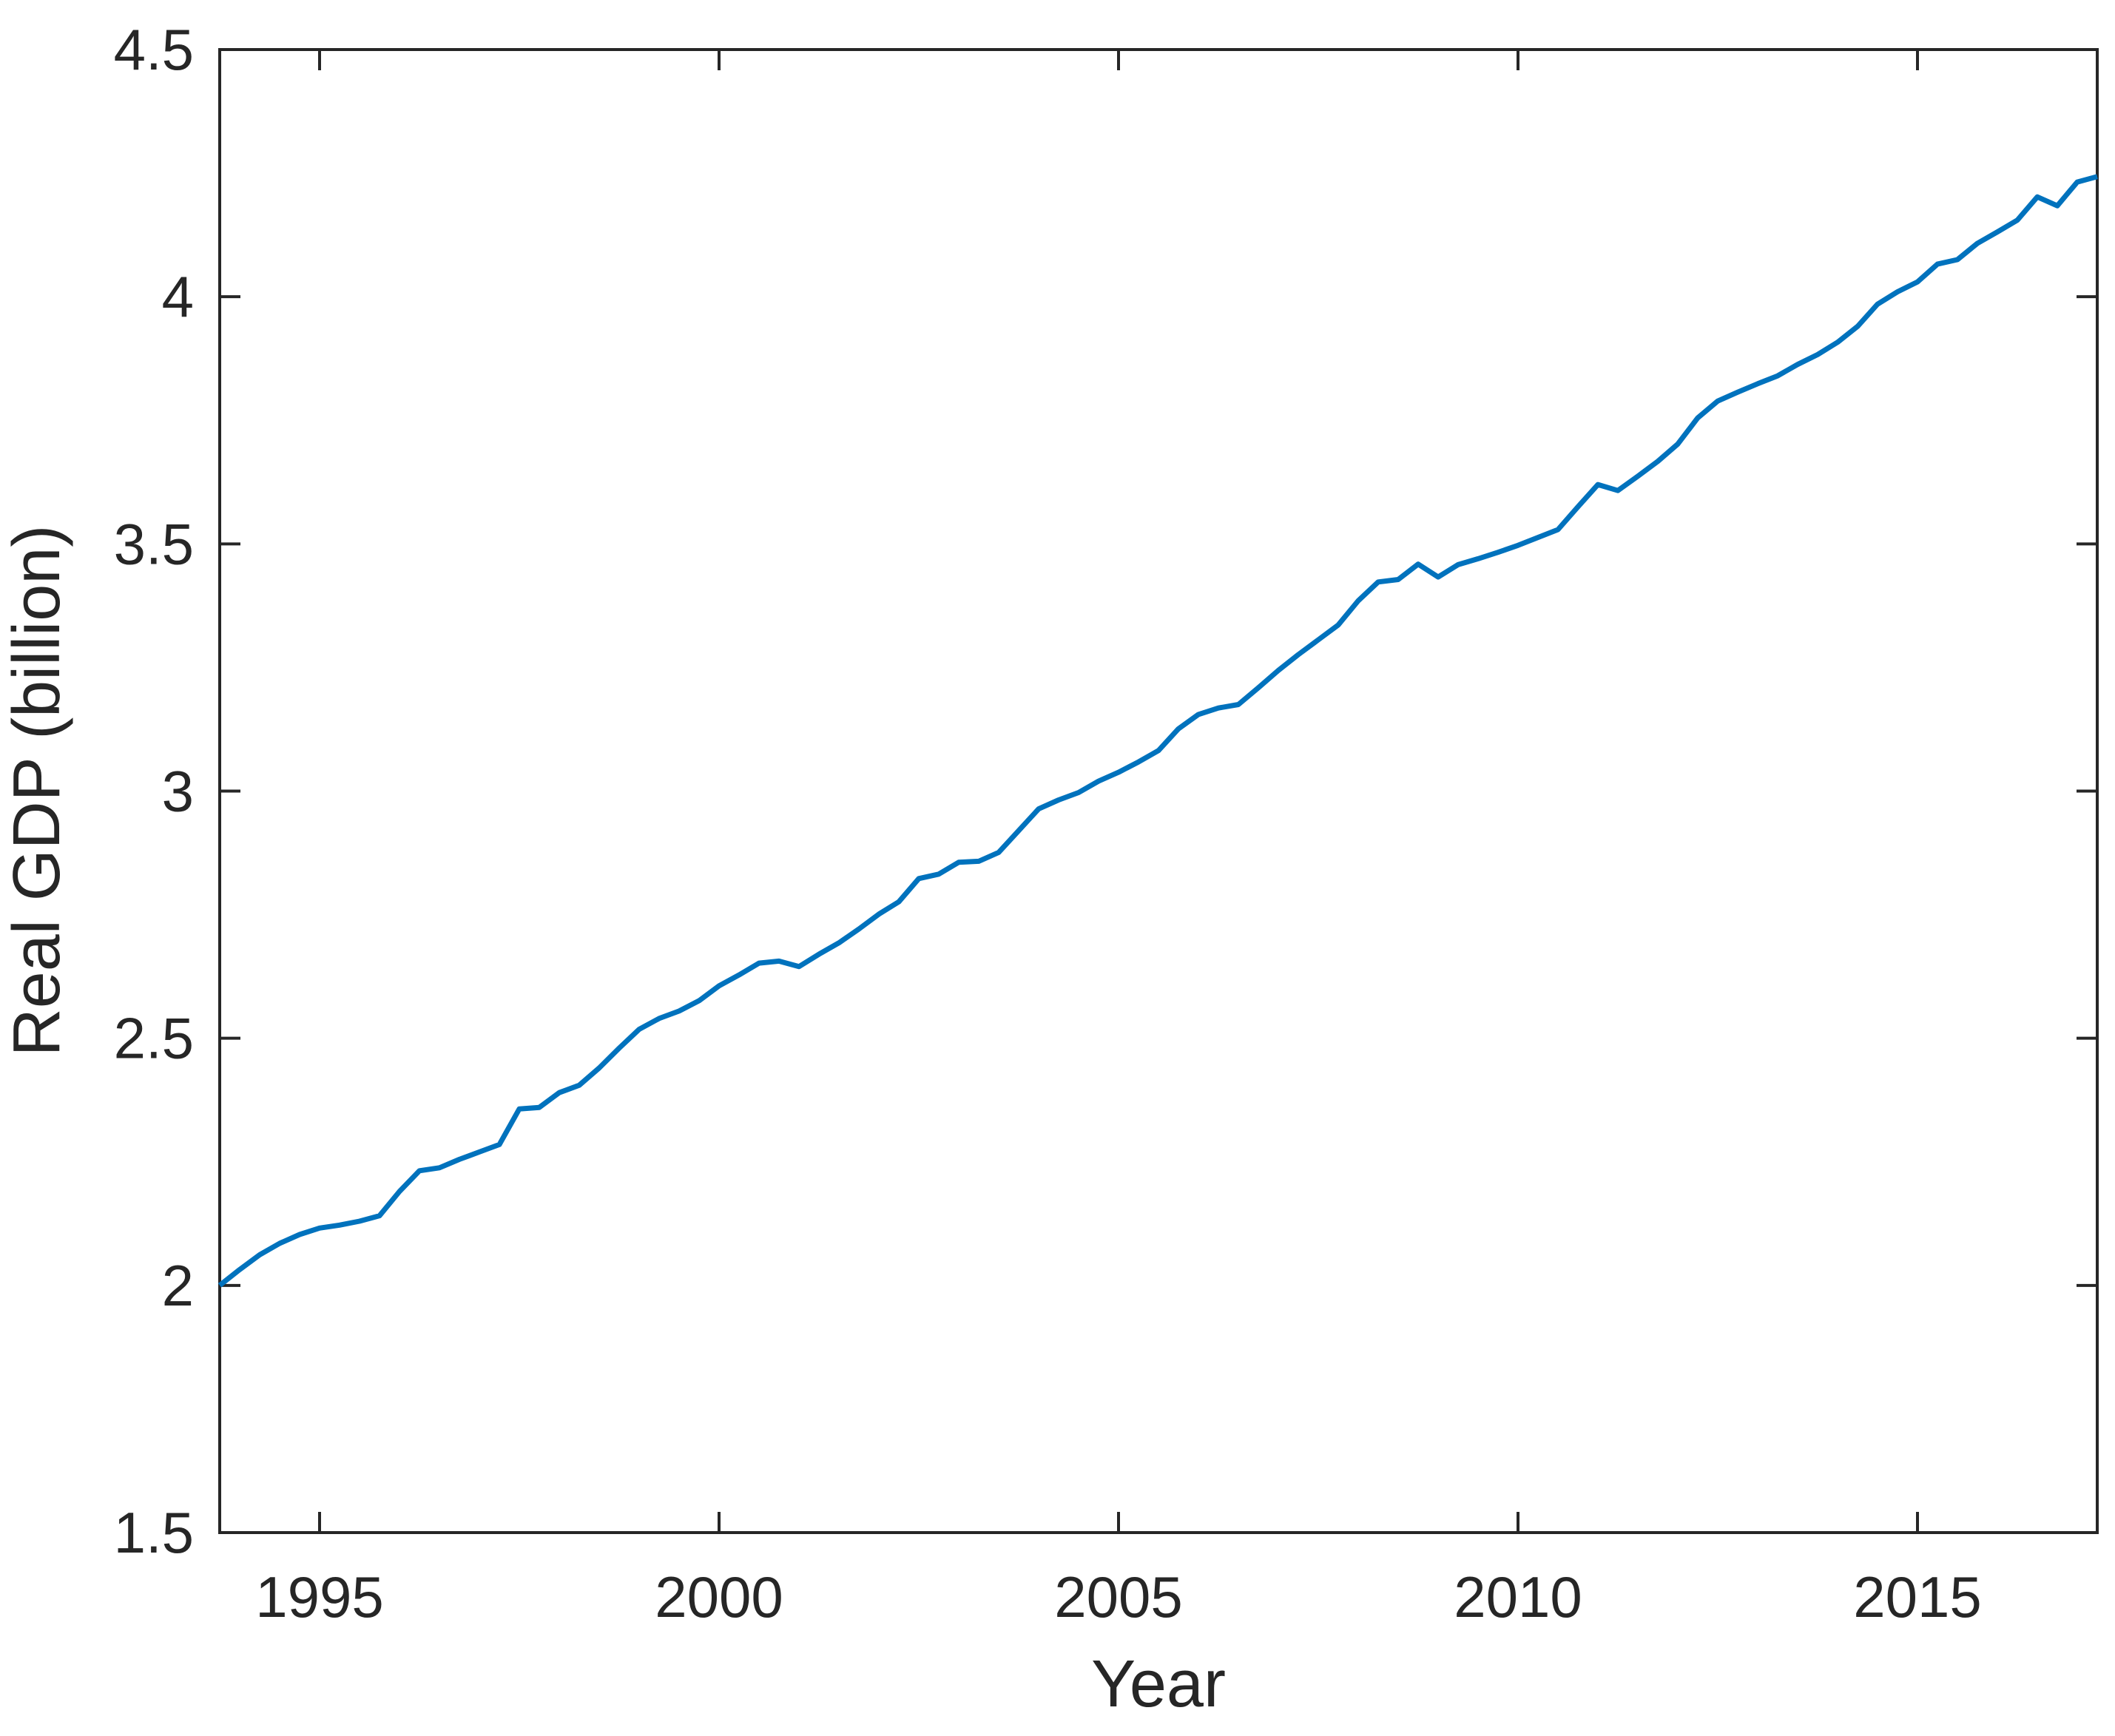  I want to click on x-tick-labels: 1995 2000 2005 2010 2015, so click(1118, 1596).